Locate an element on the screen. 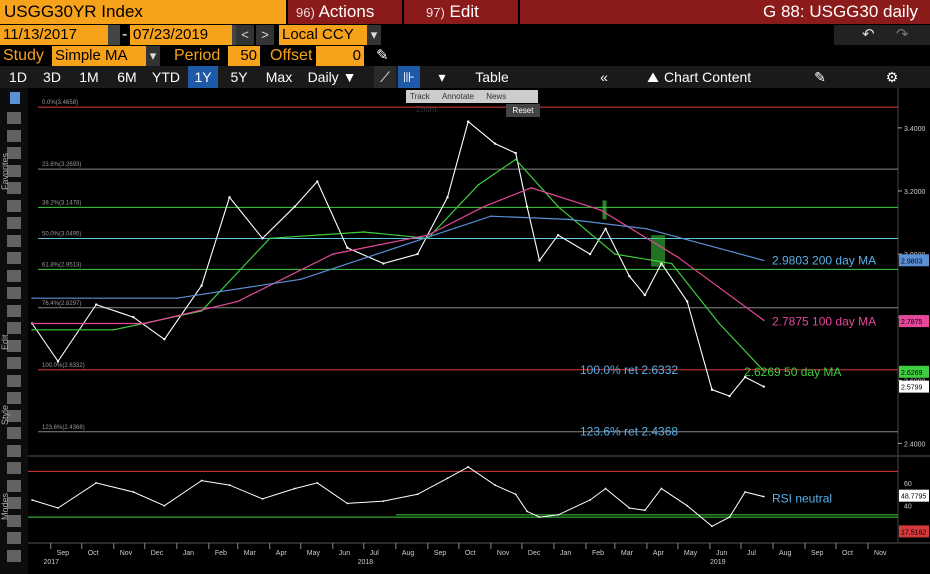 The image size is (930, 574). frequency-select: Daily ▼ is located at coordinates (332, 77).